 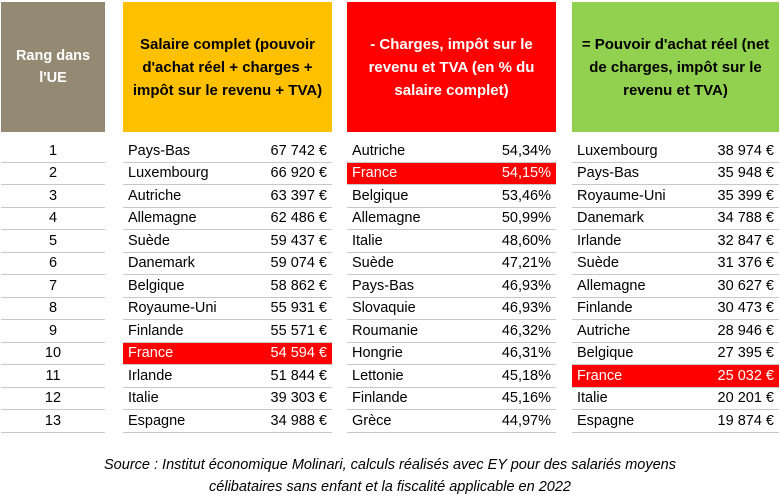 I want to click on power-country: Luxembourg, so click(x=617, y=150).